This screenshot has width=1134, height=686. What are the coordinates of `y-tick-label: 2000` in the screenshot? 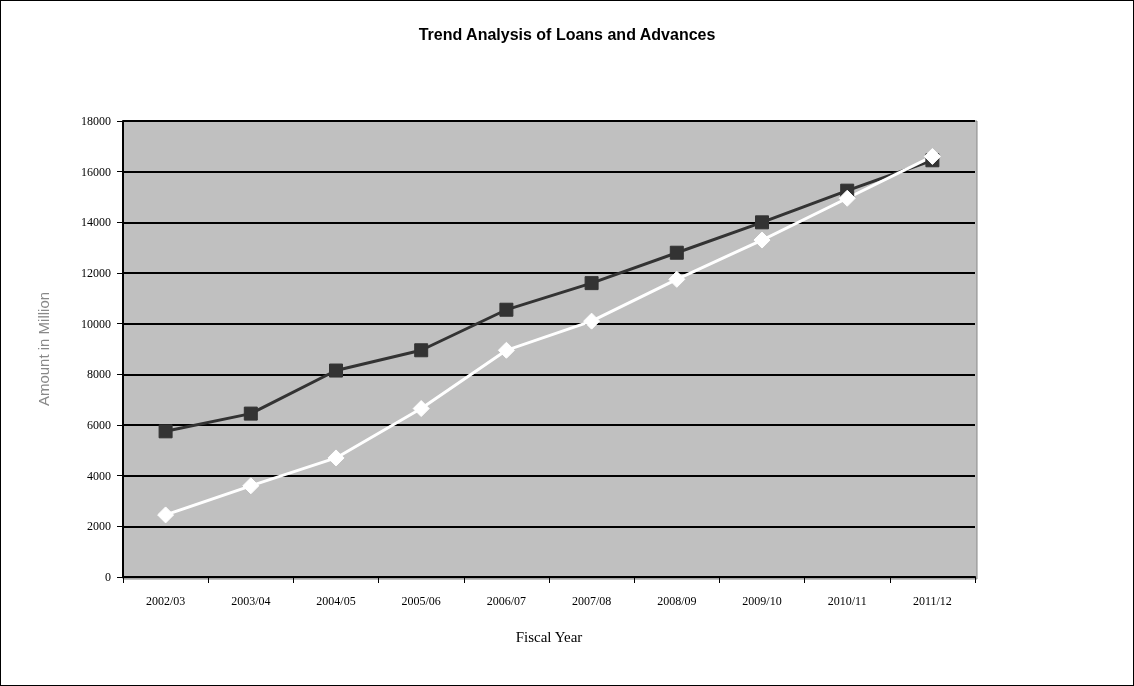 It's located at (99, 526).